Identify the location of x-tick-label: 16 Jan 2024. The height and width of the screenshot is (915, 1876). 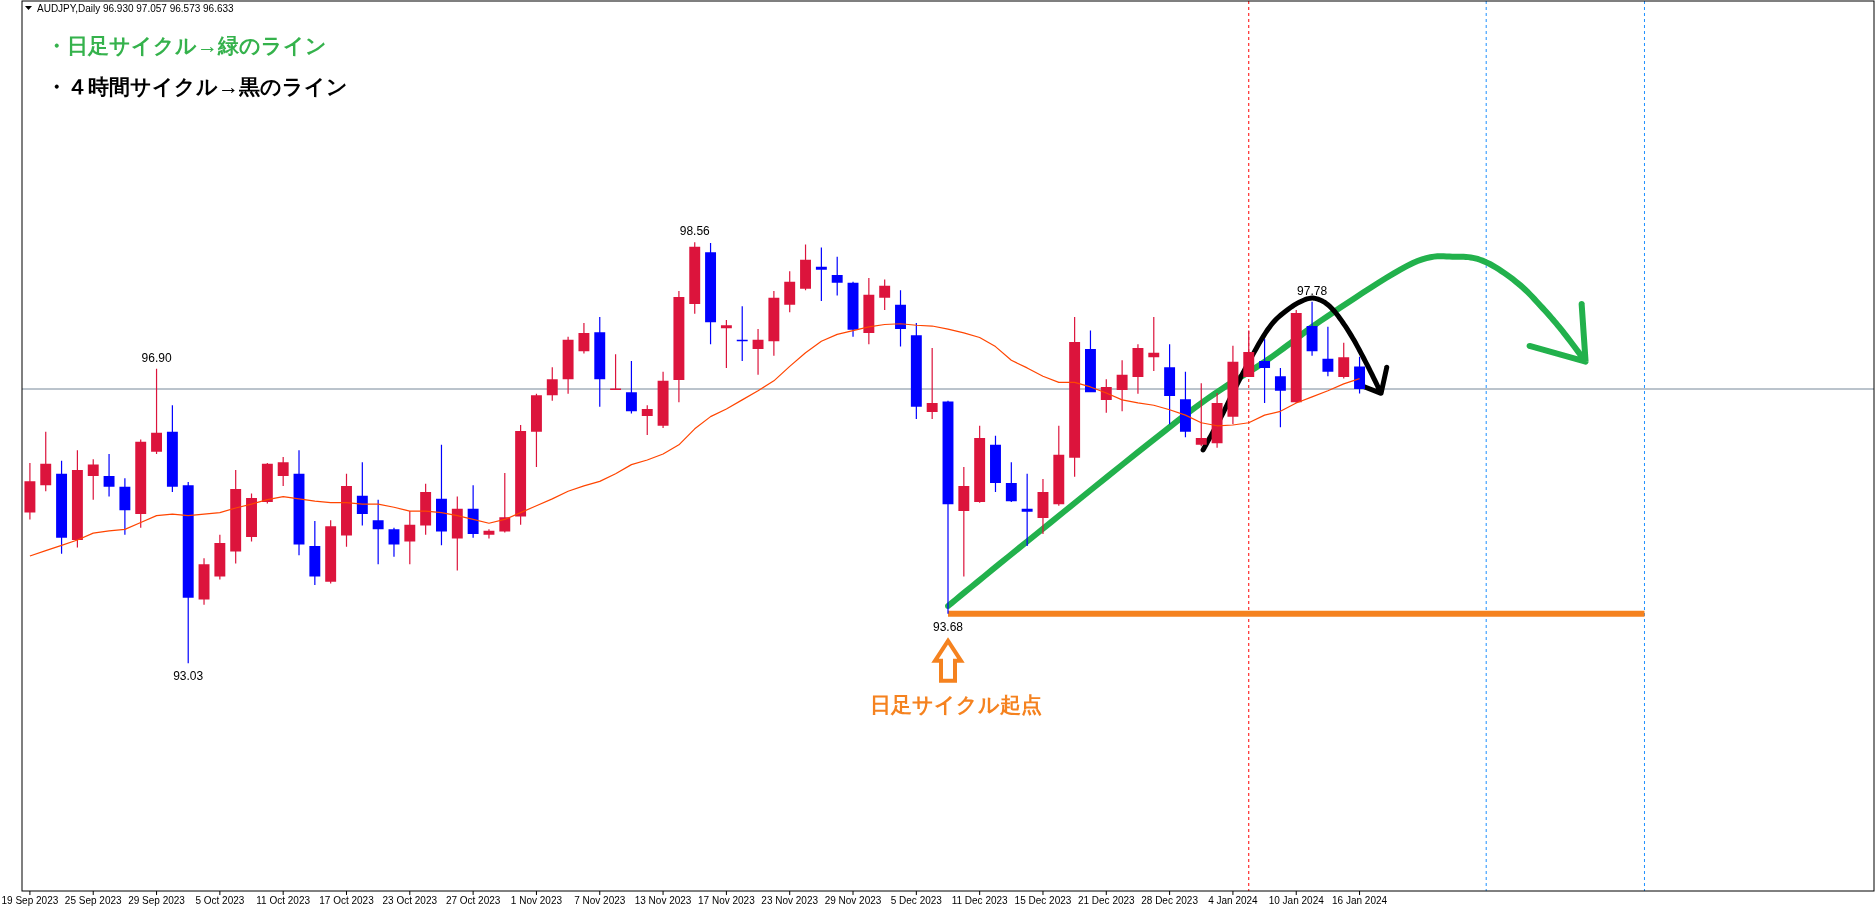
(1360, 900).